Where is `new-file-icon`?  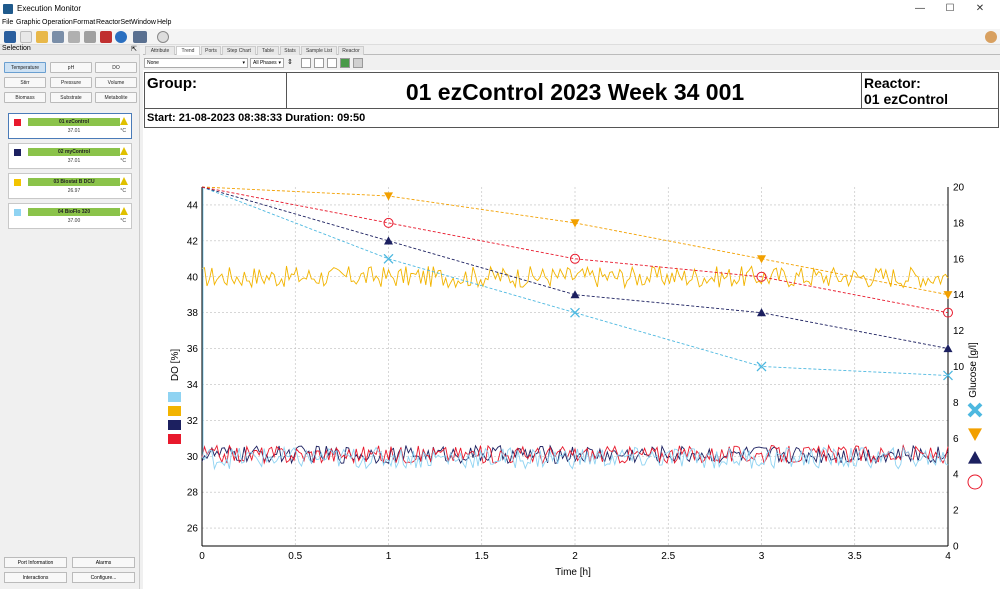
new-file-icon is located at coordinates (26, 37).